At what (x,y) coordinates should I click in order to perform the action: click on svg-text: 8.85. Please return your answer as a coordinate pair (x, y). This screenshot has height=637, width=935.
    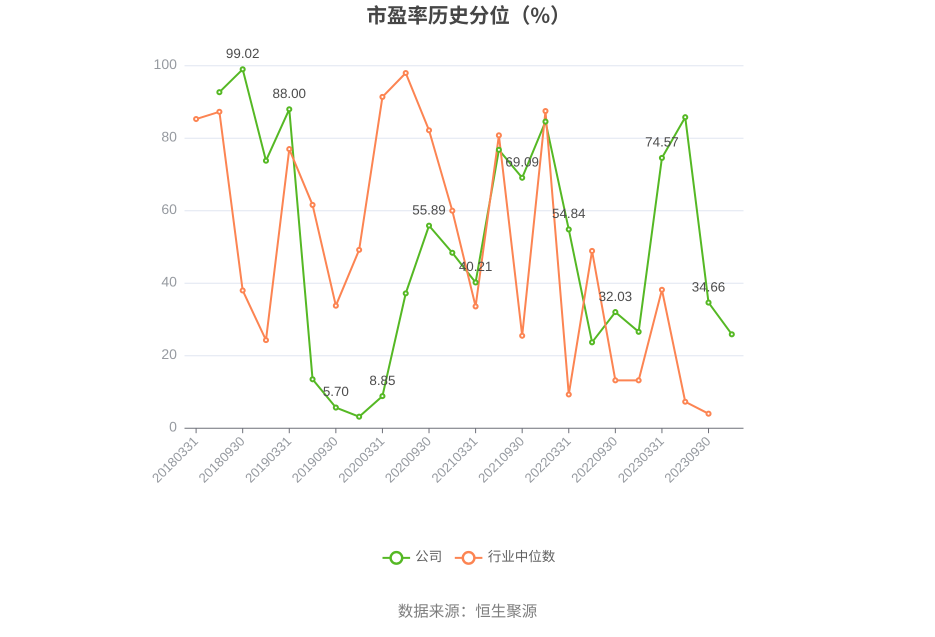
    Looking at the image, I should click on (382, 380).